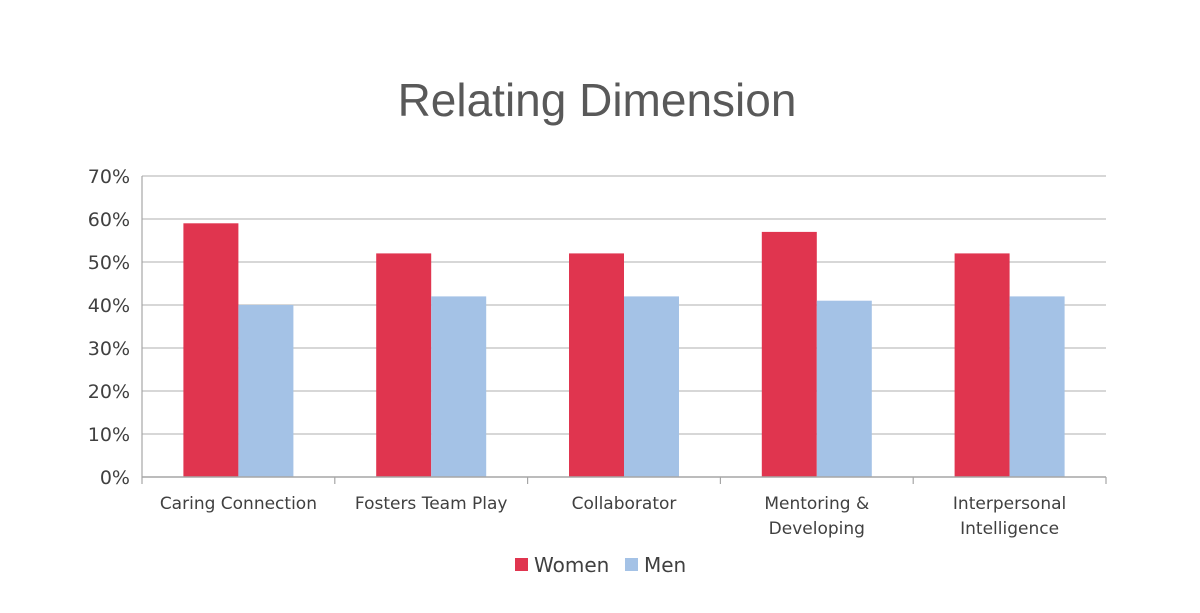 The image size is (1200, 613). What do you see at coordinates (1009, 516) in the screenshot?
I see `x-tick-label: Interpersonal Intelligence` at bounding box center [1009, 516].